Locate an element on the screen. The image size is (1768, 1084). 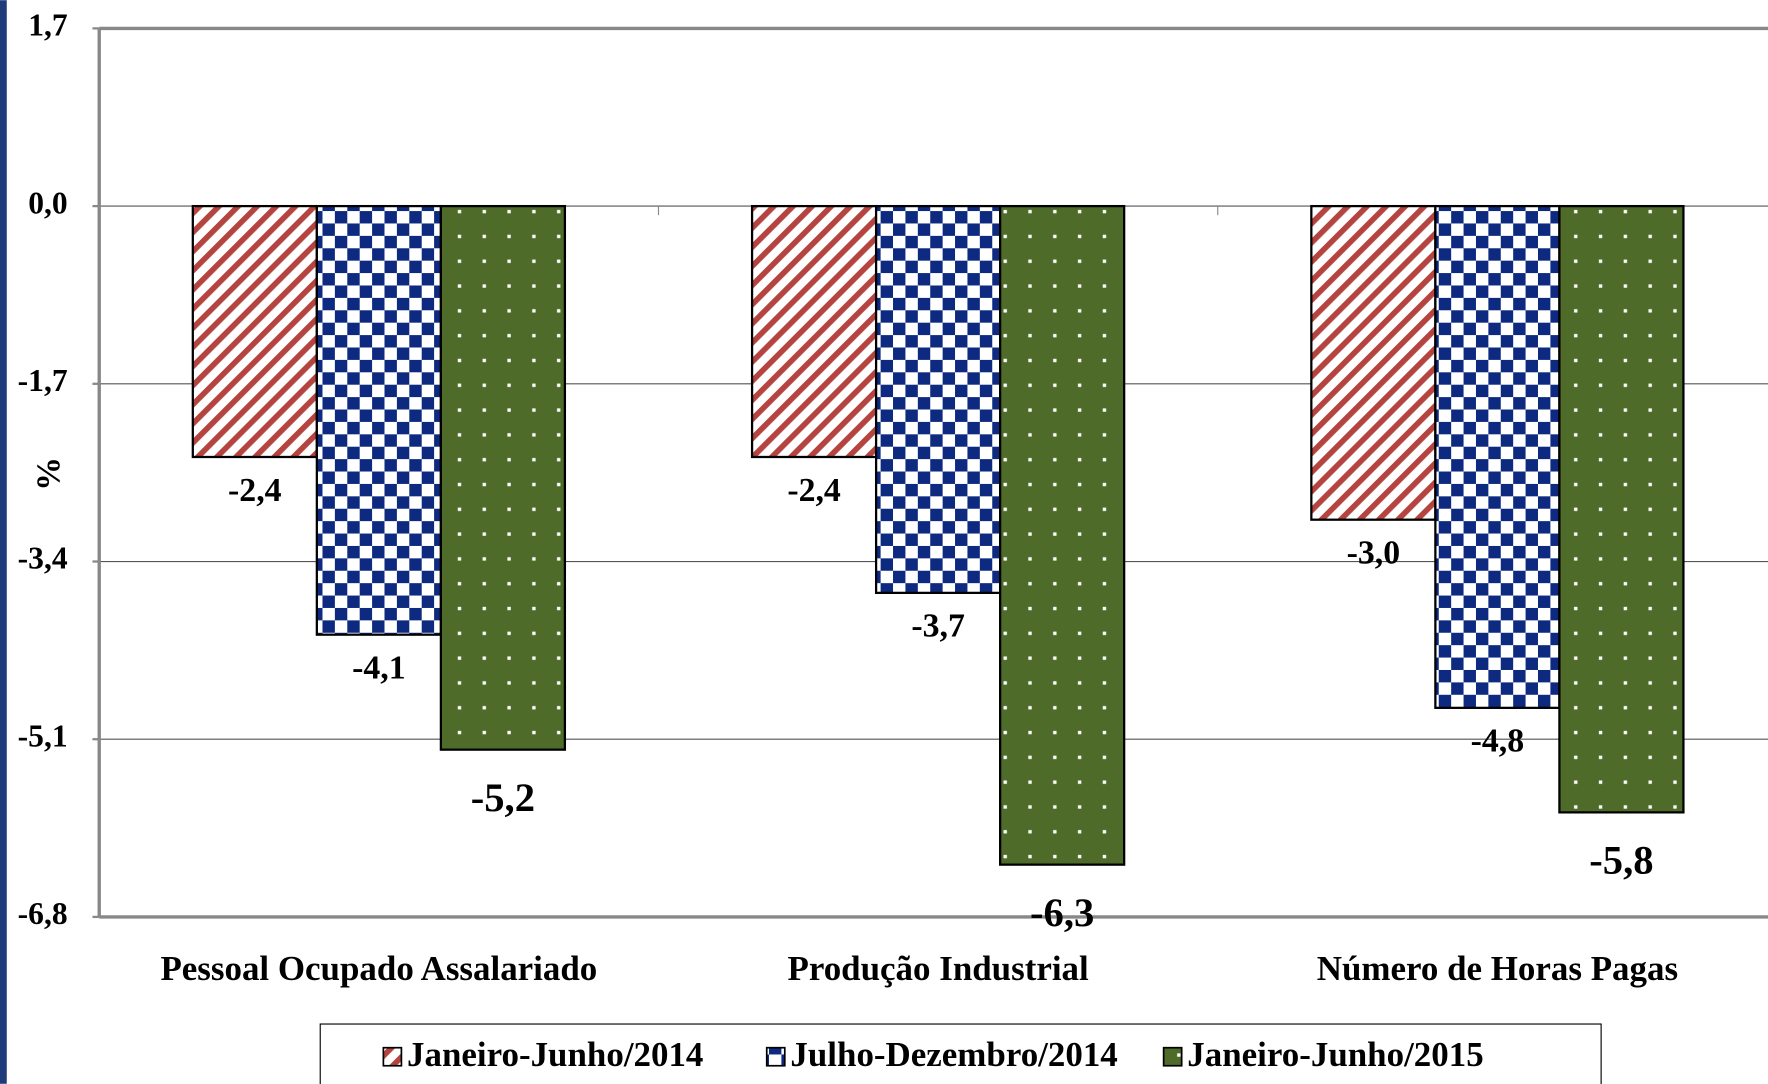
y-tick-label: 1,7 is located at coordinates (48, 25).